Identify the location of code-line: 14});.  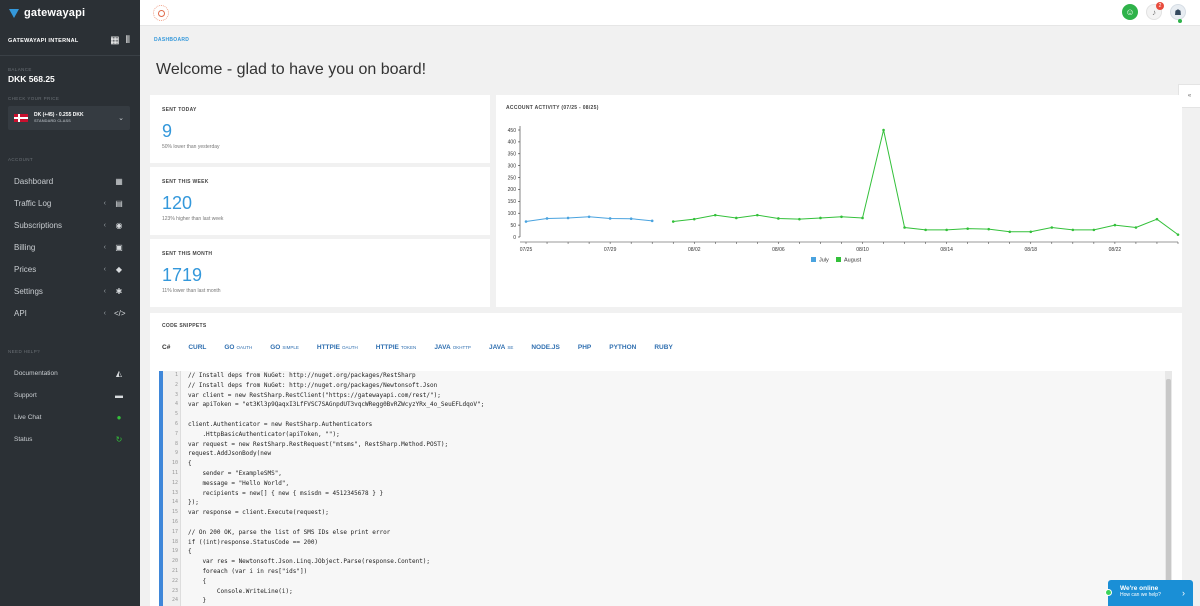
(323, 503).